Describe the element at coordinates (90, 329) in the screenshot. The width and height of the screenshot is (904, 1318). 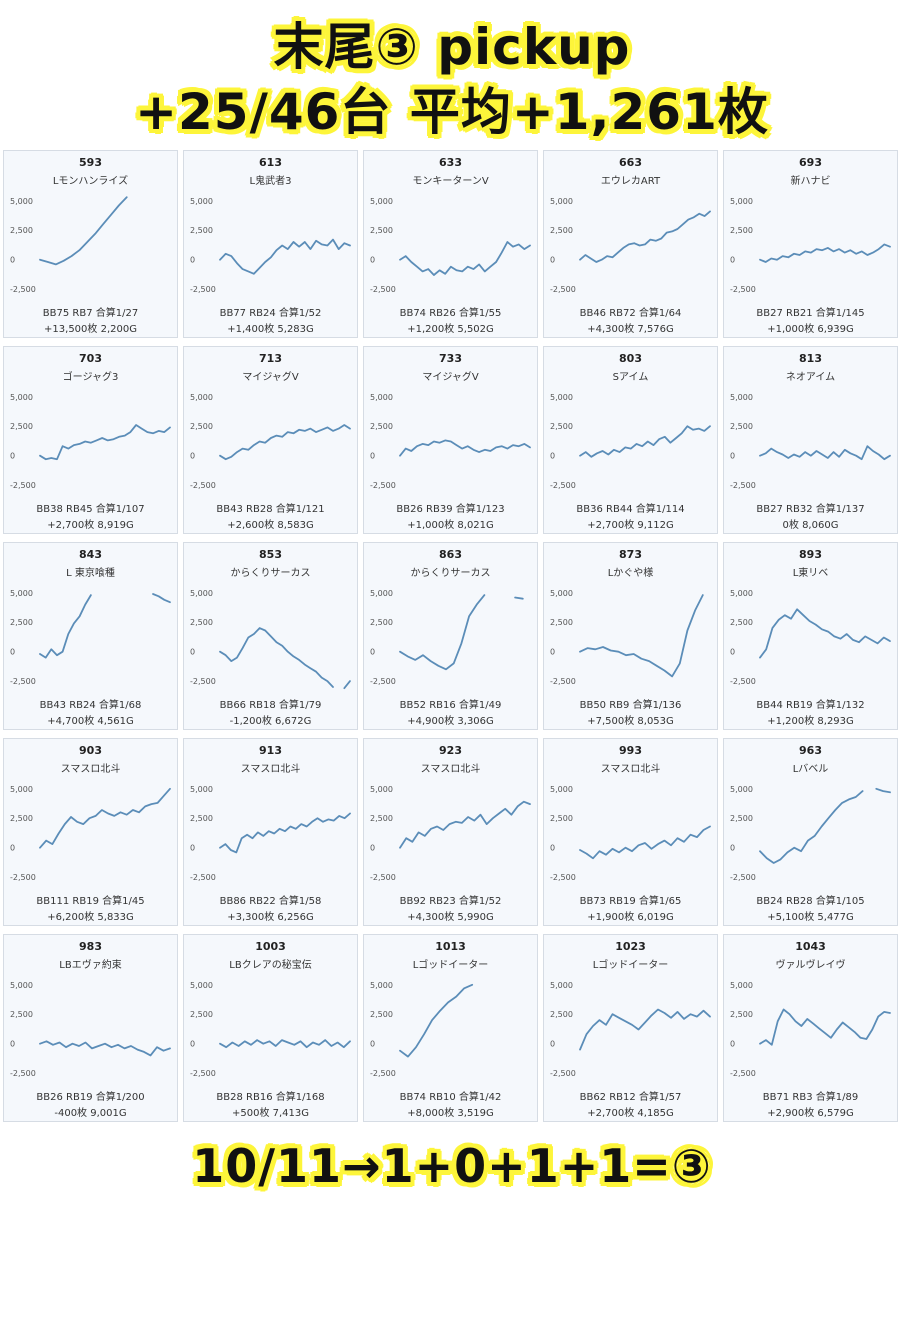
I see `result-stats: +13,500枚 2,200G` at that location.